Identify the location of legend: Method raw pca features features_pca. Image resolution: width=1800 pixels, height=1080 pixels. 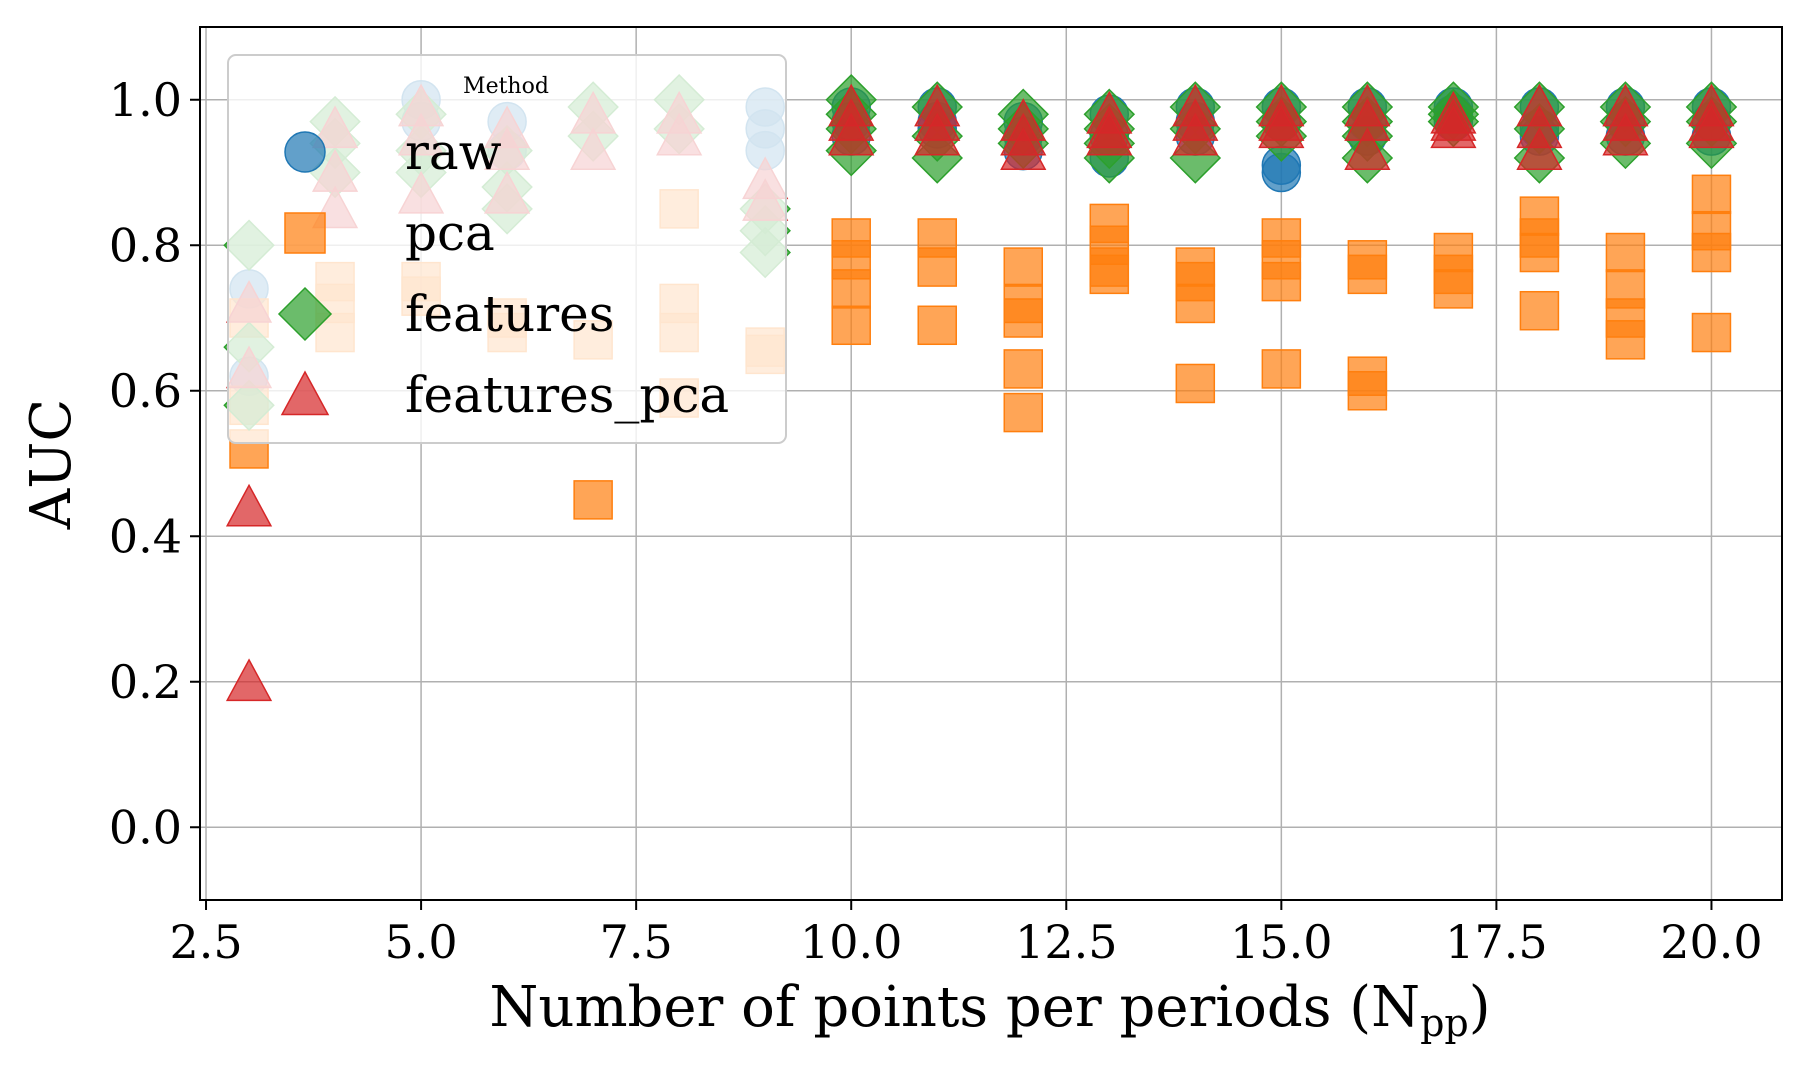
(507, 249).